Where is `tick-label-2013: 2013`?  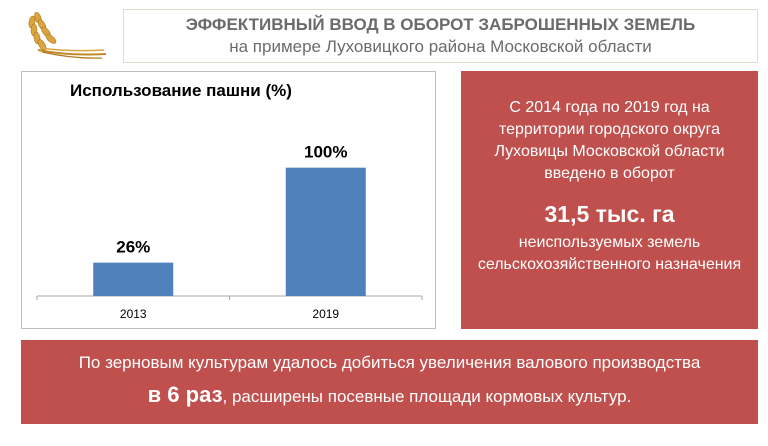 tick-label-2013: 2013 is located at coordinates (133, 314).